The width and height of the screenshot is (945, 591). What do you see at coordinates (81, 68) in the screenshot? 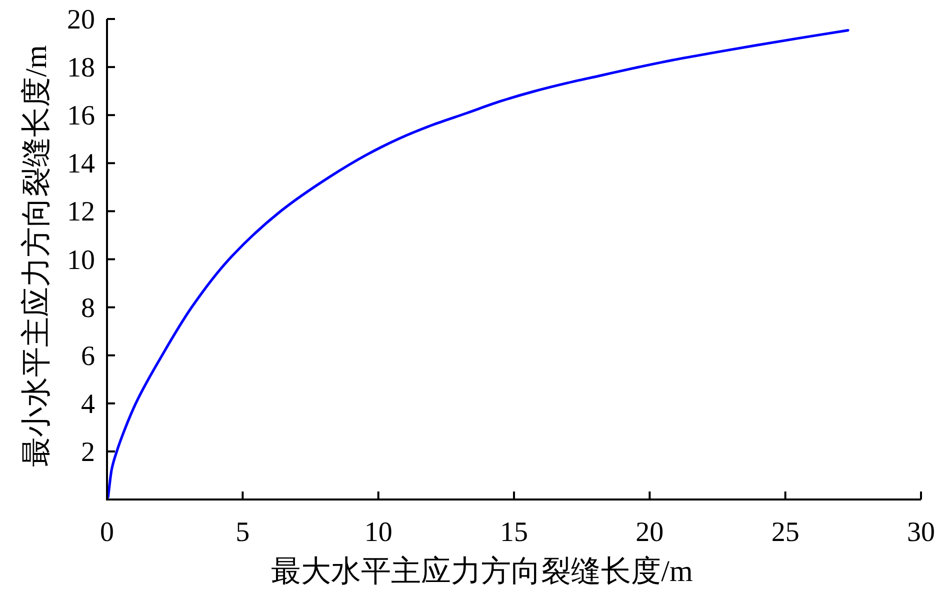
I see `y-tick-label: 18` at bounding box center [81, 68].